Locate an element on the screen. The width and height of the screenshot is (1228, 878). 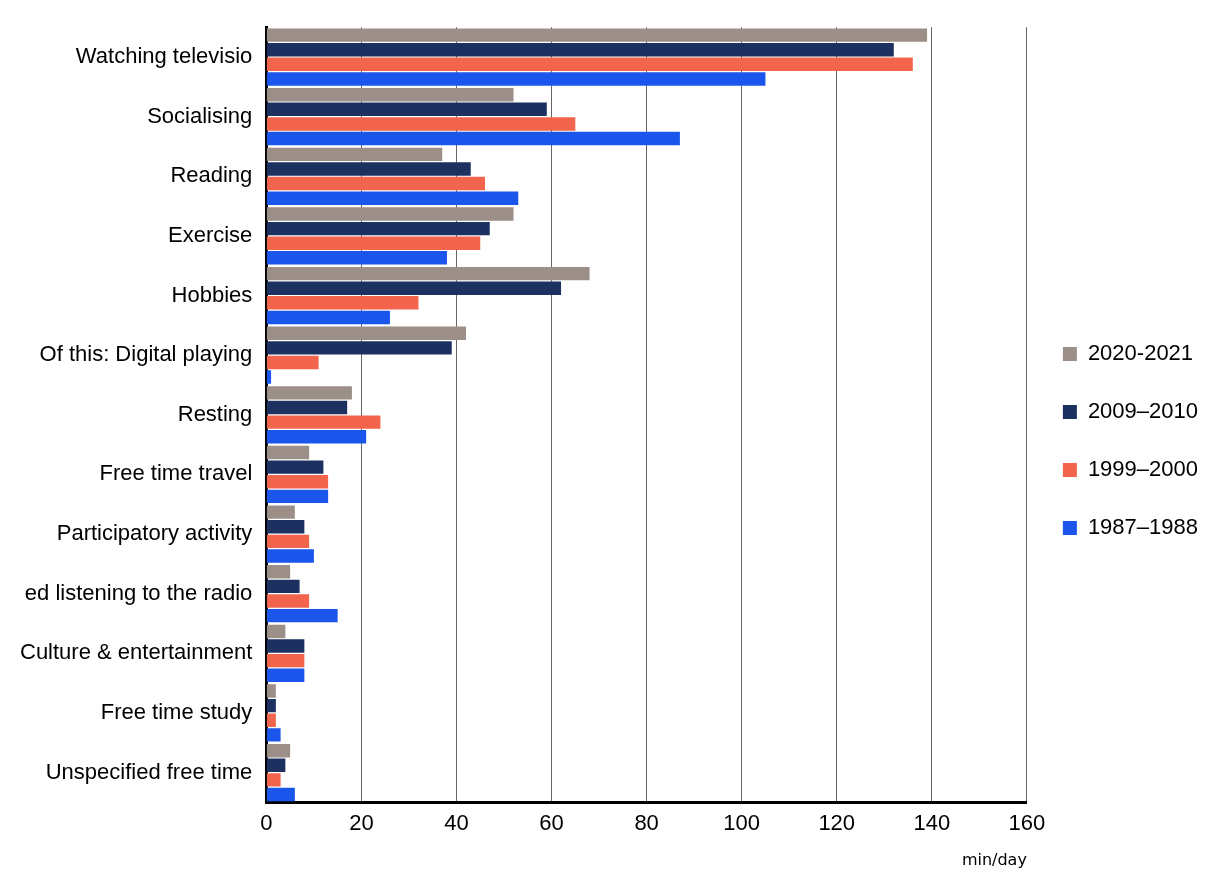
legend-label: 1987–1988 is located at coordinates (1143, 527).